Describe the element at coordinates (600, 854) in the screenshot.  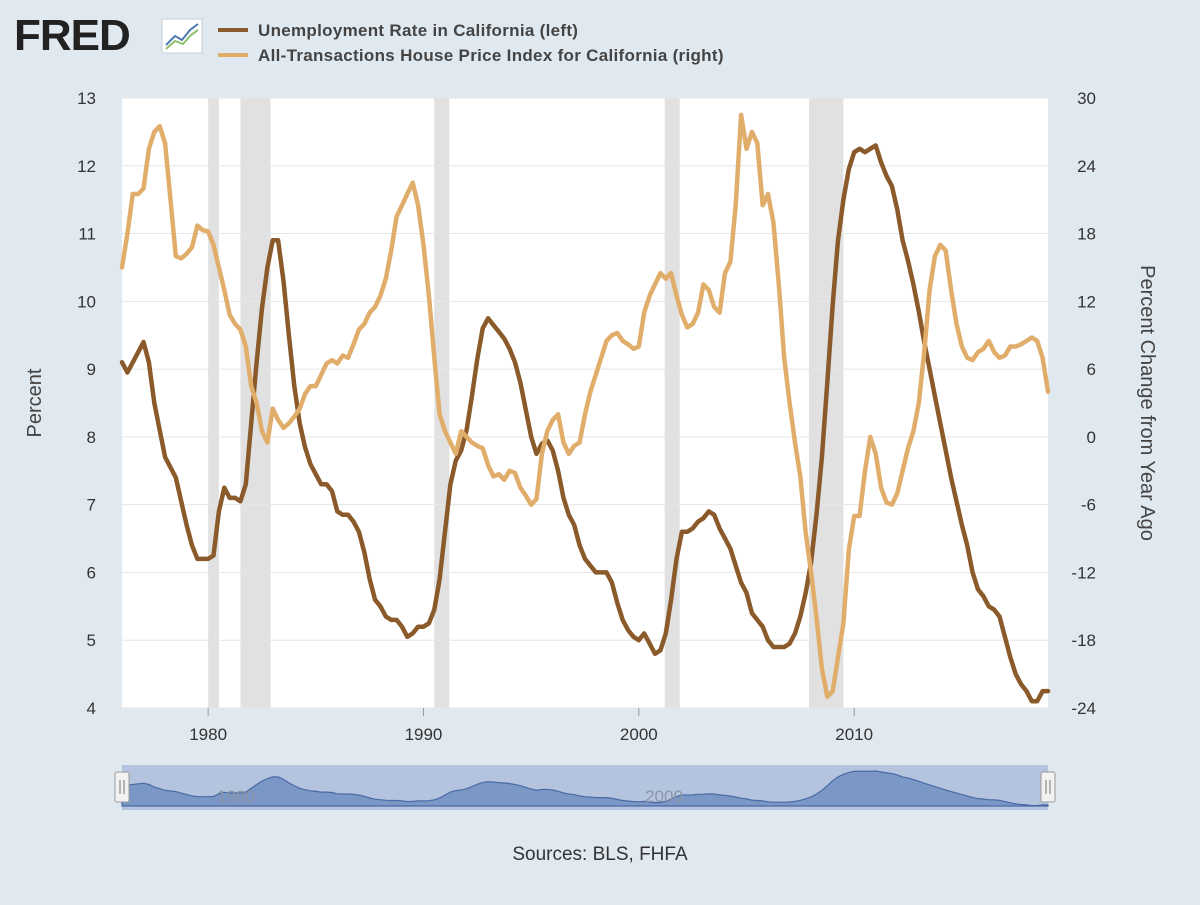
I see `source-text: Sources: BLS, FHFA` at that location.